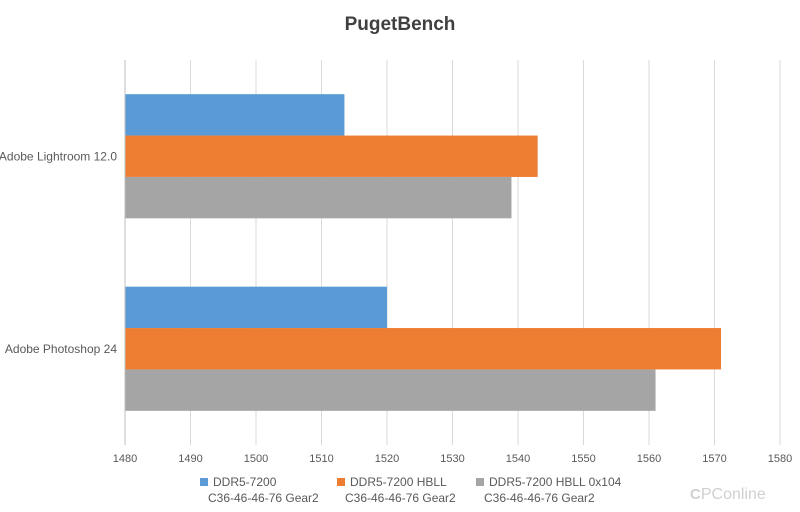 Image resolution: width=800 pixels, height=512 pixels. What do you see at coordinates (555, 482) in the screenshot?
I see `legend-label-3a: DDR5-7200 HBLL 0x104` at bounding box center [555, 482].